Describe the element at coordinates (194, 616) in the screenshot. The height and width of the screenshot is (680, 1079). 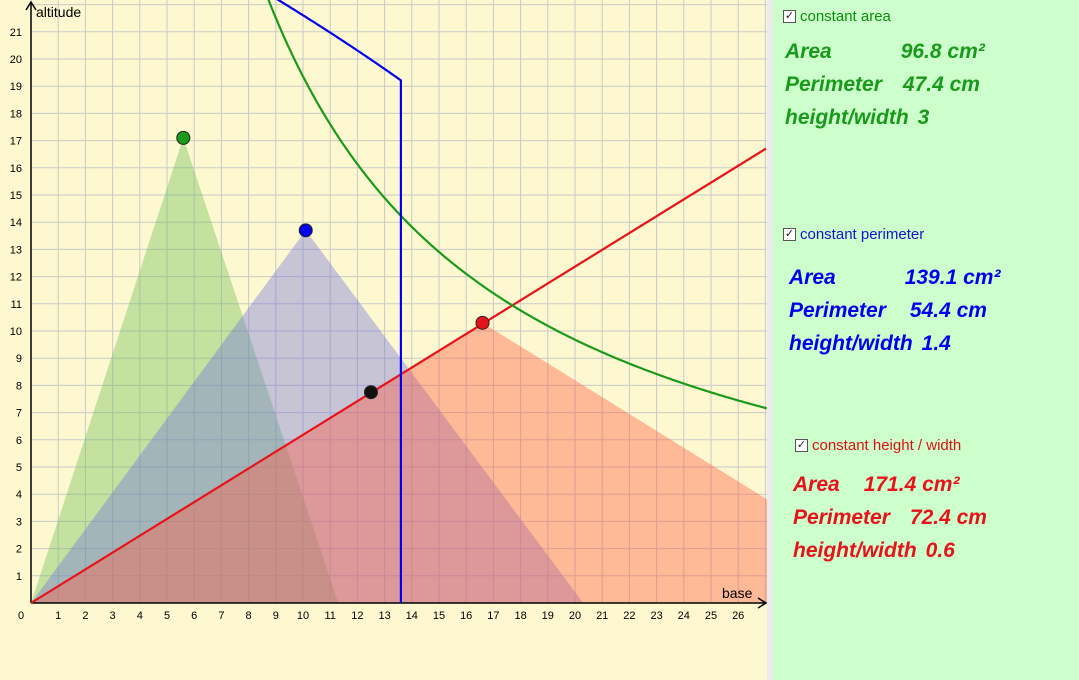
I see `x-tick-label: 6` at that location.